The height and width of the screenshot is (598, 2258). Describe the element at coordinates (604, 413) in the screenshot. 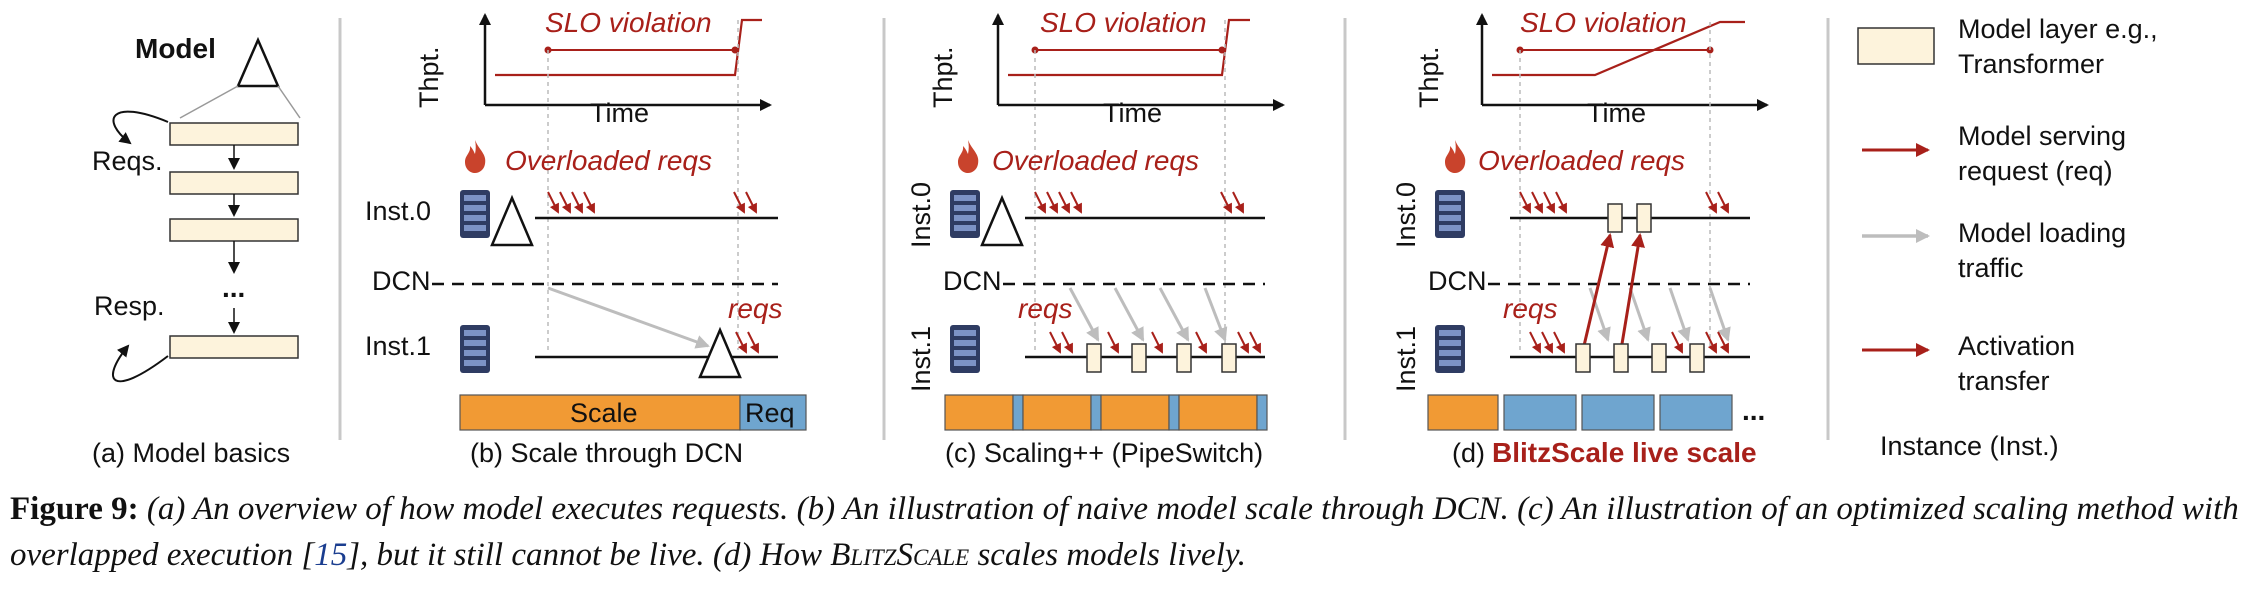

I see `scale-bar-label: Scale` at that location.